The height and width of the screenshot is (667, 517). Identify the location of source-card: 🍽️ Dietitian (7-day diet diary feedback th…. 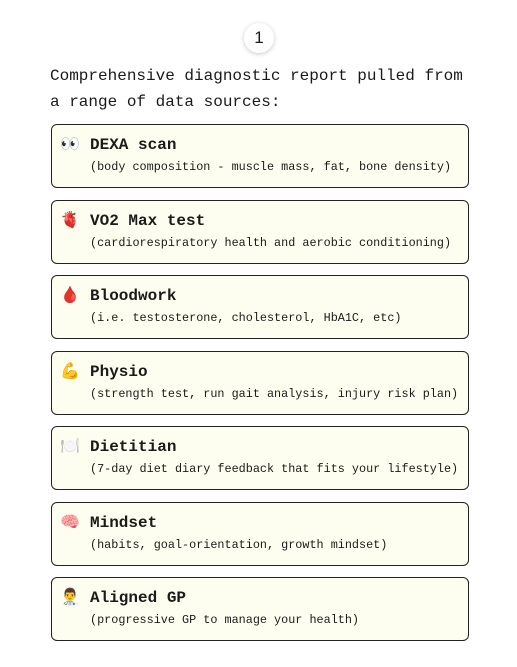
(260, 458).